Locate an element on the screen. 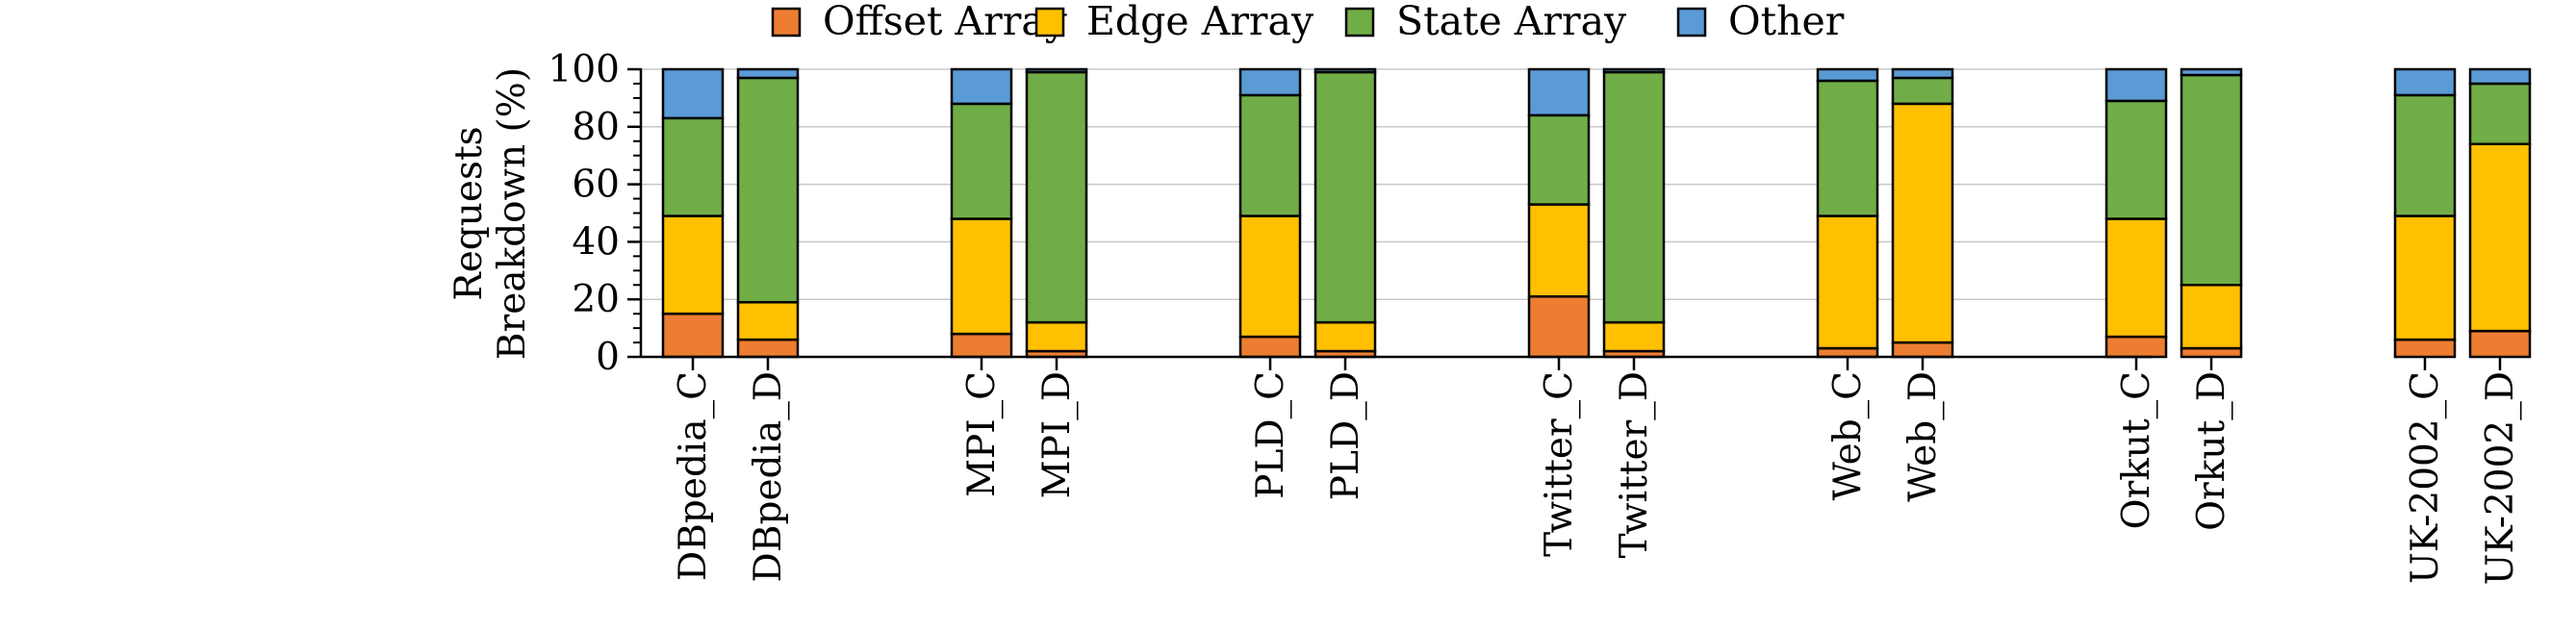 This screenshot has height=632, width=2576. bar-segment-other-dbpedia-d is located at coordinates (768, 73).